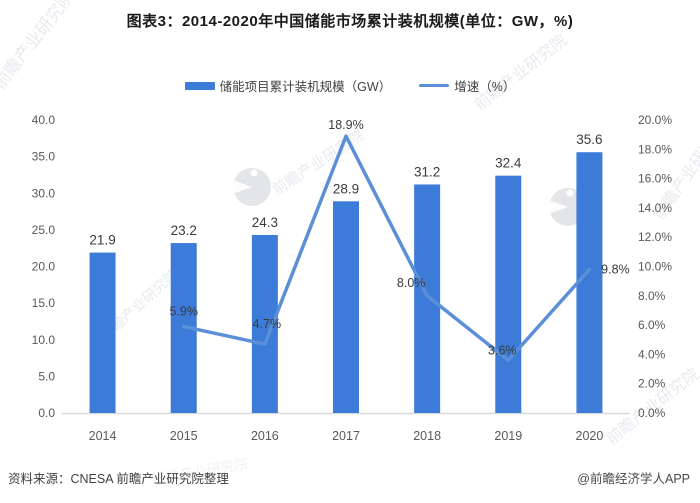  I want to click on right-axis-tick: 0.0%, so click(652, 413).